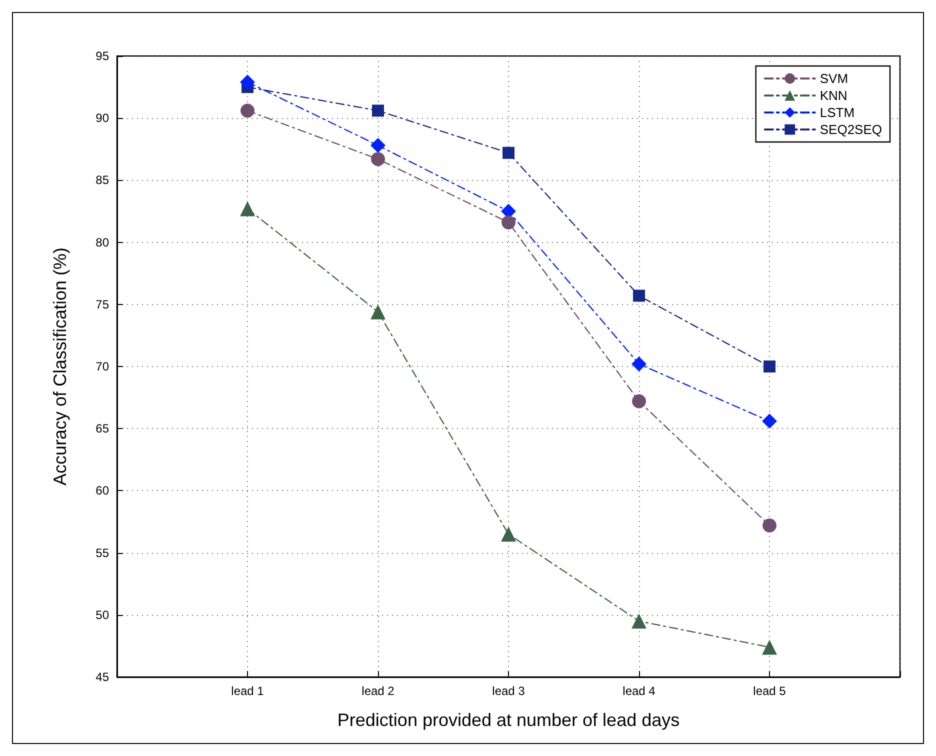 The height and width of the screenshot is (756, 936). I want to click on legend-label: LSTM, so click(837, 112).